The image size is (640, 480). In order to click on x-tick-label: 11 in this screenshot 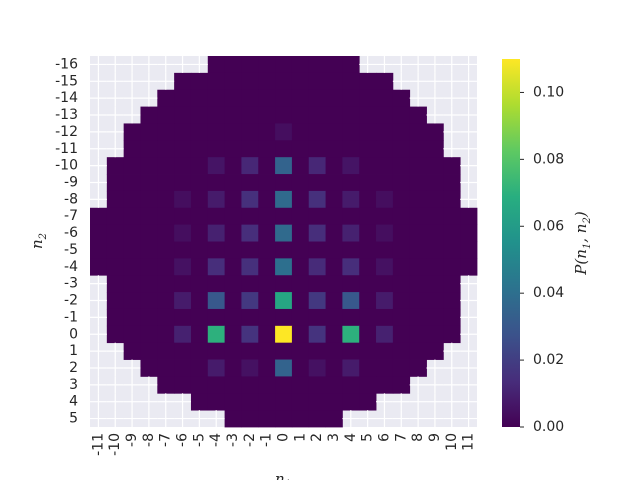, I will do `click(469, 442)`.